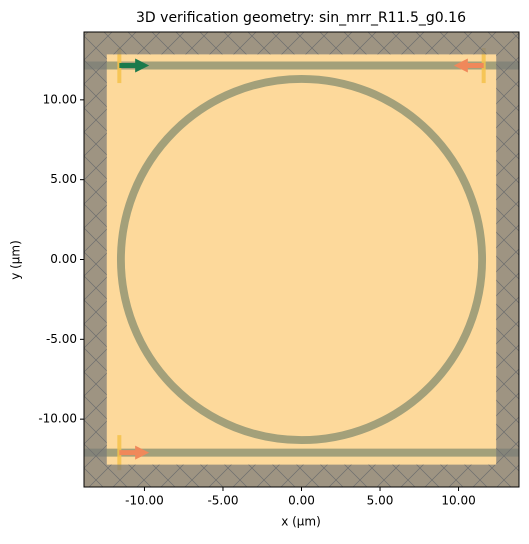 This screenshot has height=544, width=529. Describe the element at coordinates (61, 339) in the screenshot. I see `y-tick-label: -5.00` at that location.